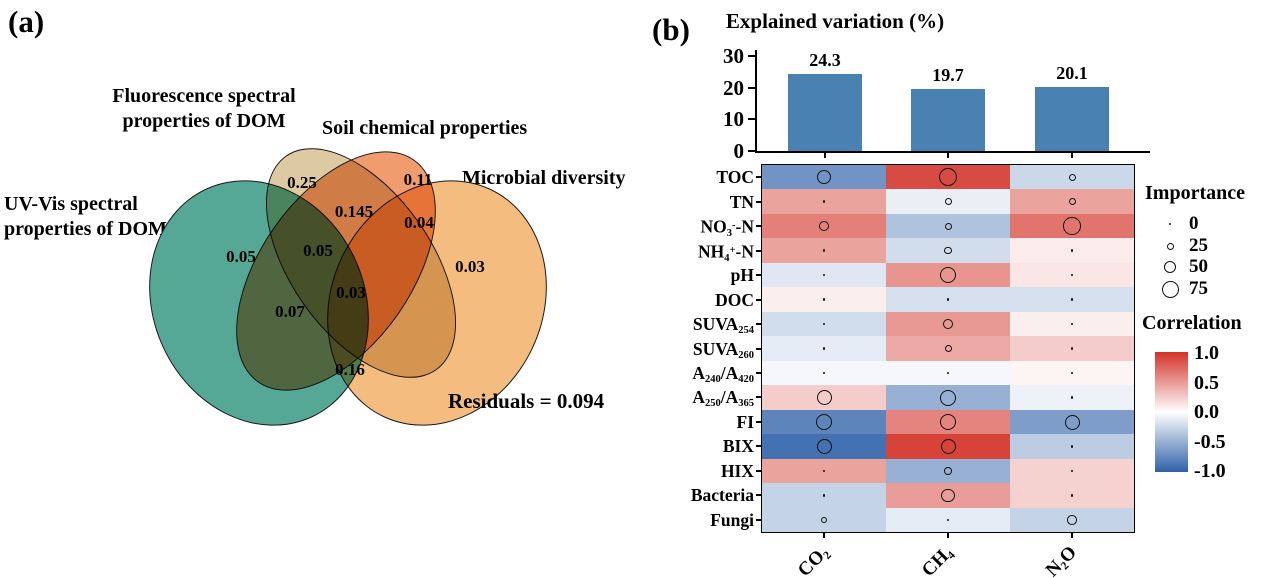  I want to click on venn-region-value-3: 0.04, so click(419, 222).